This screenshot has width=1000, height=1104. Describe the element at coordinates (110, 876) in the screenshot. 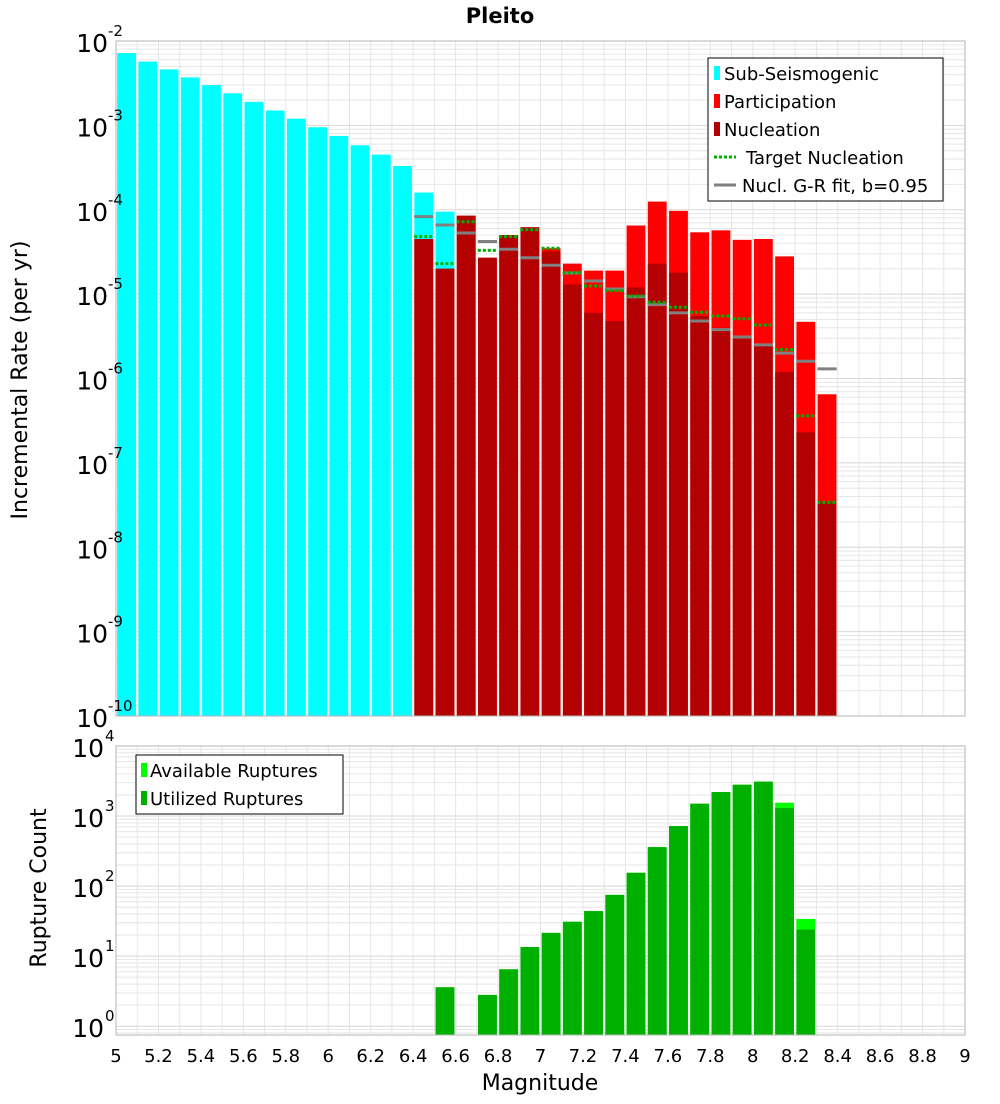

I see `y-tick-exponent: 2` at that location.